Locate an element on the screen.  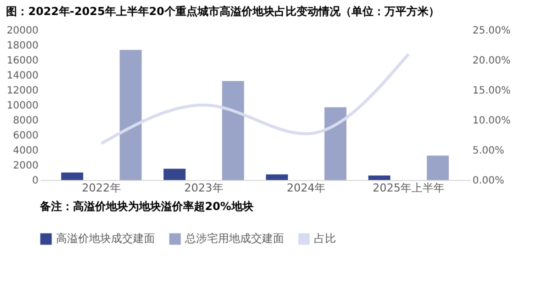
y2-tick-label: 10.00% is located at coordinates (491, 121).